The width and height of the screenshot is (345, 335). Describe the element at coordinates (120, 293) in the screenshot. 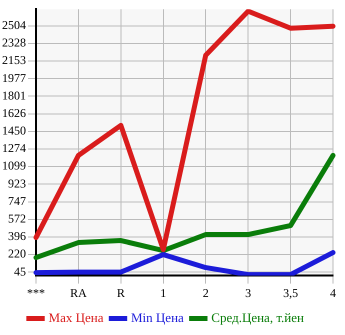

I see `x-tick-label: R` at that location.